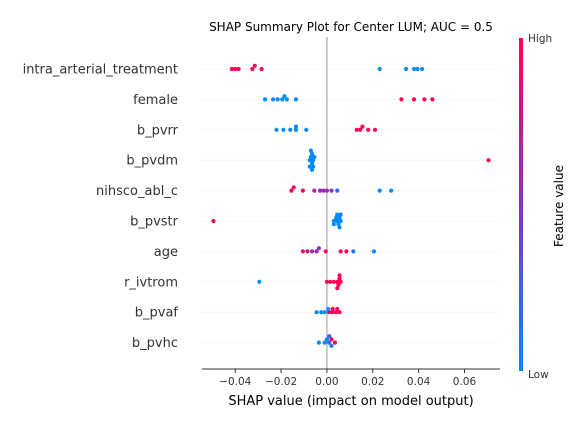 The width and height of the screenshot is (587, 429). What do you see at coordinates (157, 313) in the screenshot?
I see `feature-label-b-pvaf: b_pvaf` at bounding box center [157, 313].